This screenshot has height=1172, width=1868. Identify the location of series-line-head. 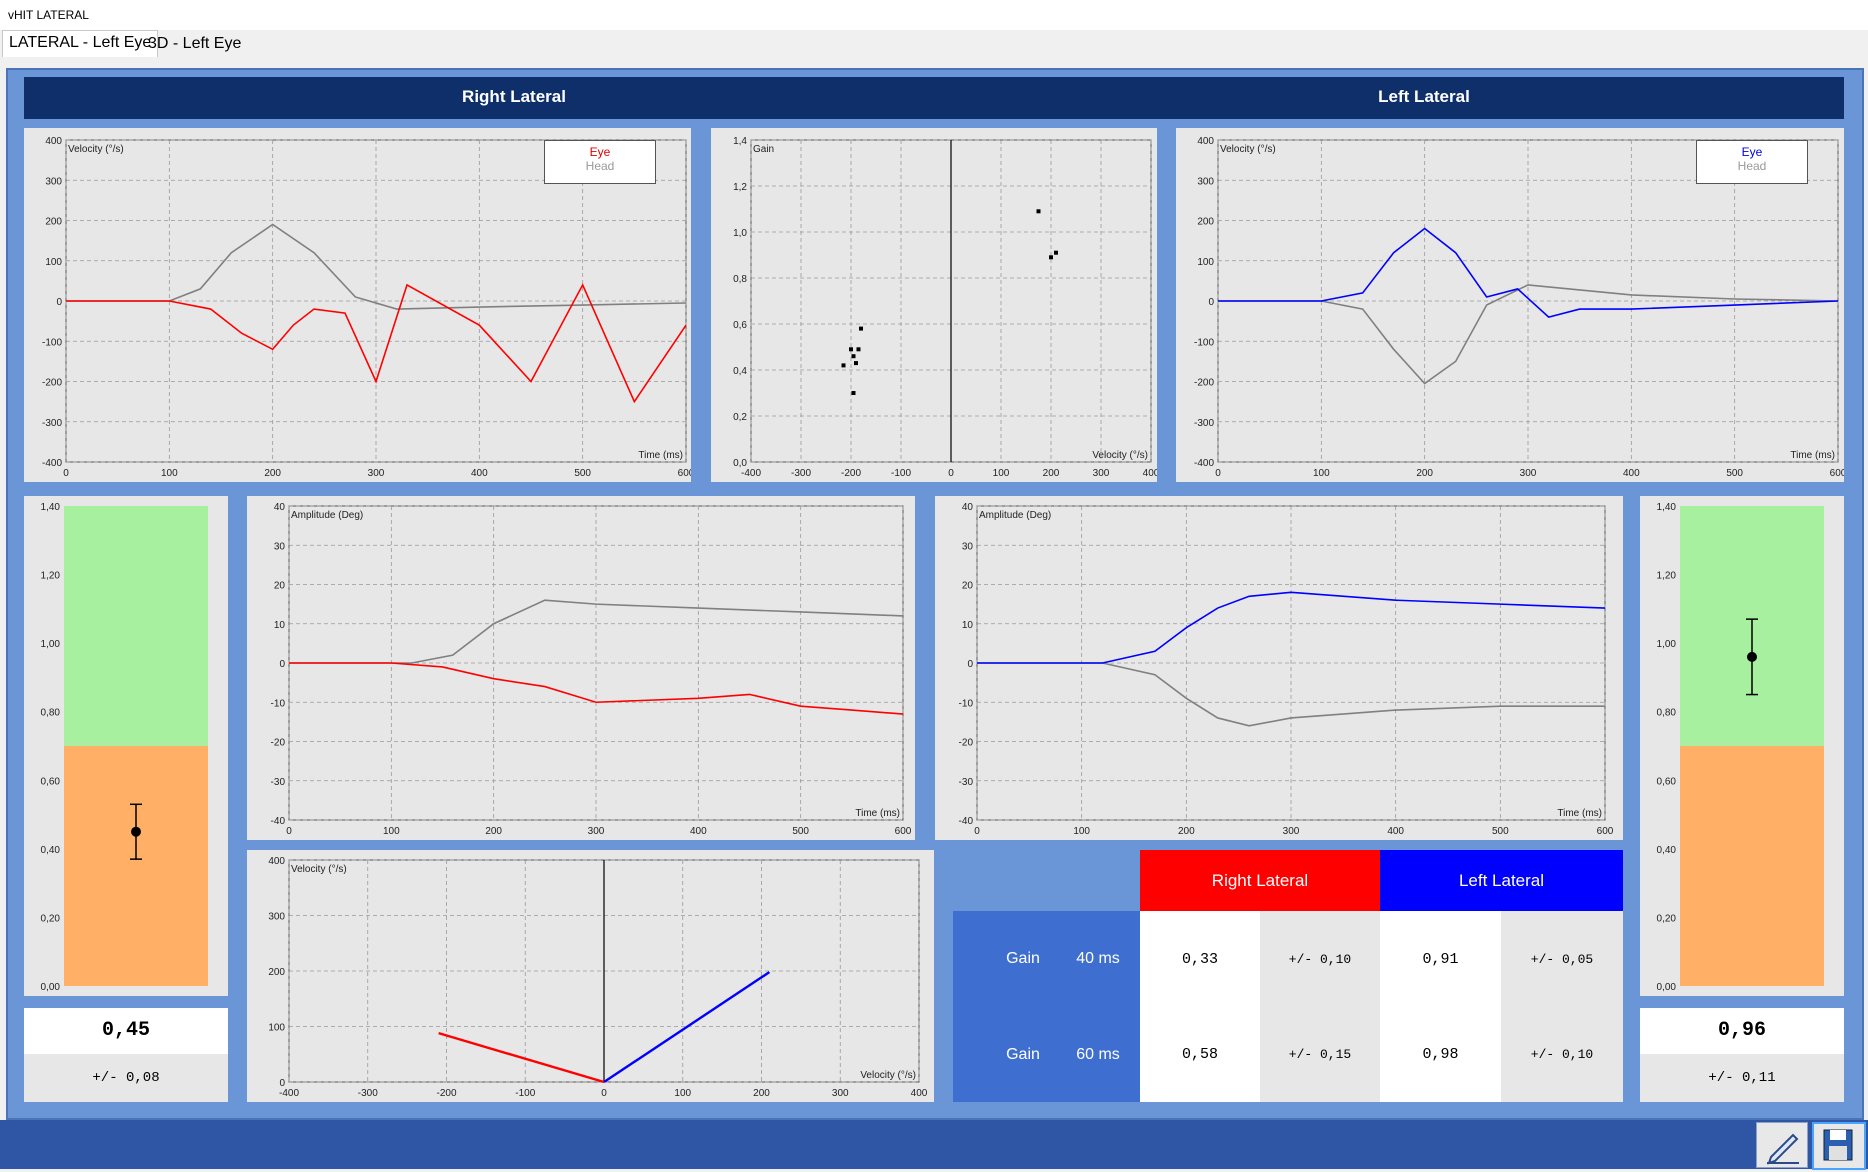
(1291, 694).